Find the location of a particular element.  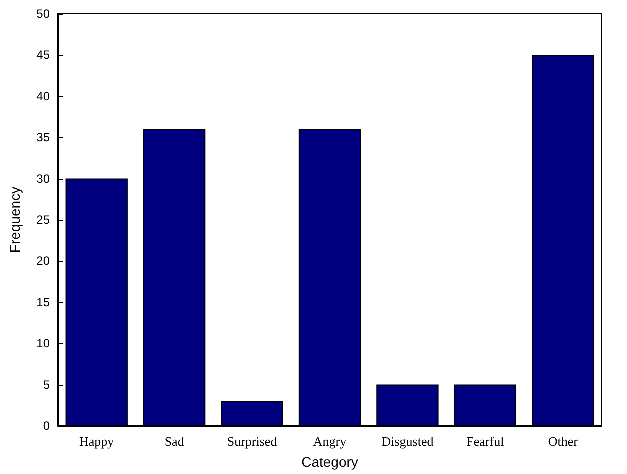

y-tick-label: 30 is located at coordinates (43, 179).